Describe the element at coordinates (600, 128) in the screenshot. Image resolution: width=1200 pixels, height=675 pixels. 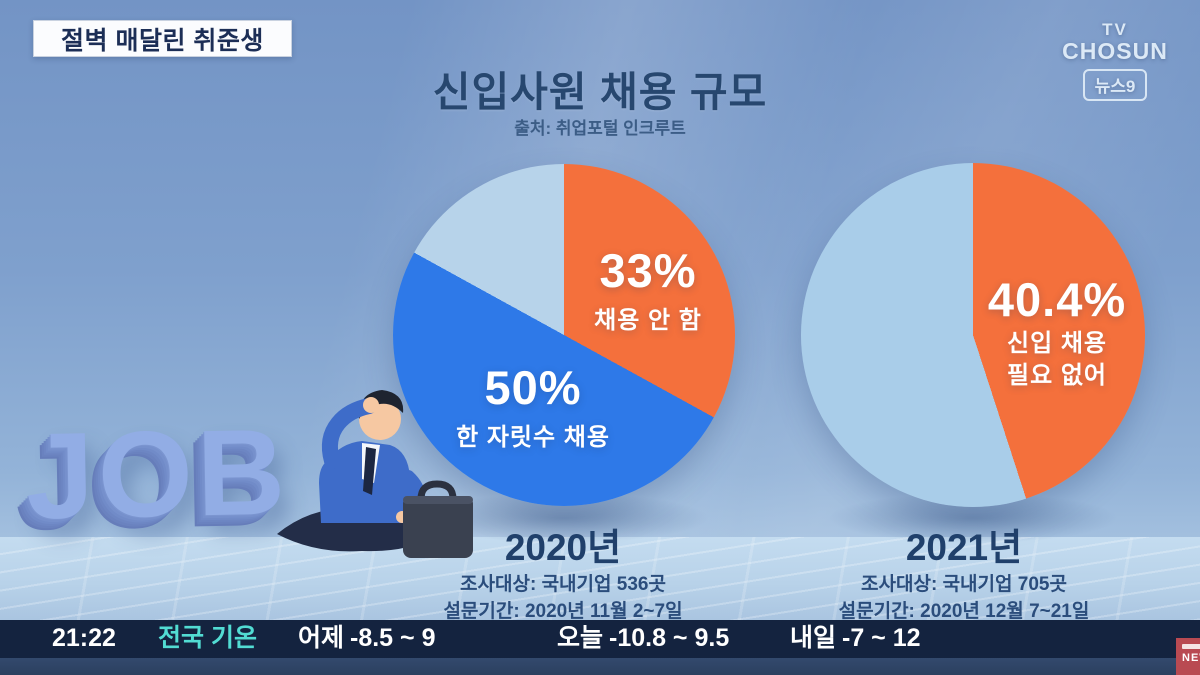
I see `chart-source: 출처: 취업포털 인크루트` at that location.